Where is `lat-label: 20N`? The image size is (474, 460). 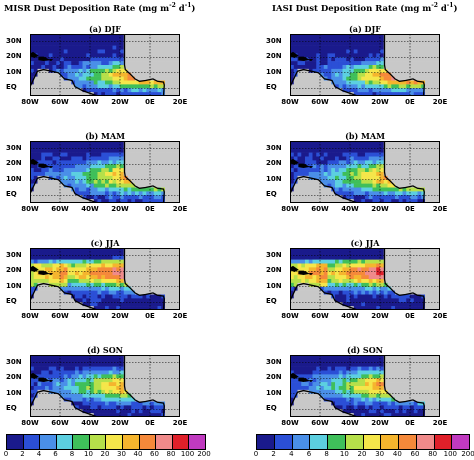
lat-label: 20N is located at coordinates (14, 163).